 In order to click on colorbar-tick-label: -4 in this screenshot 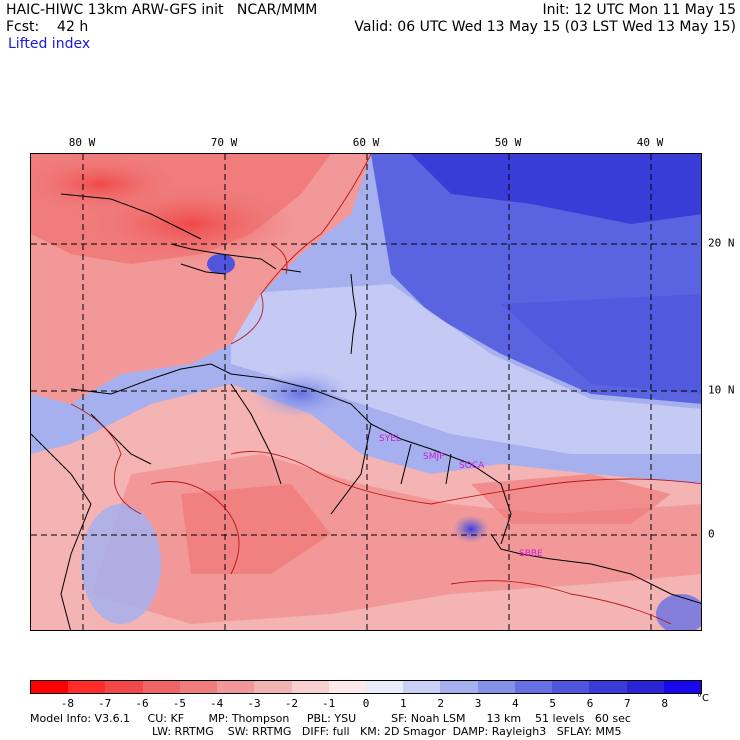, I will do `click(217, 703)`.